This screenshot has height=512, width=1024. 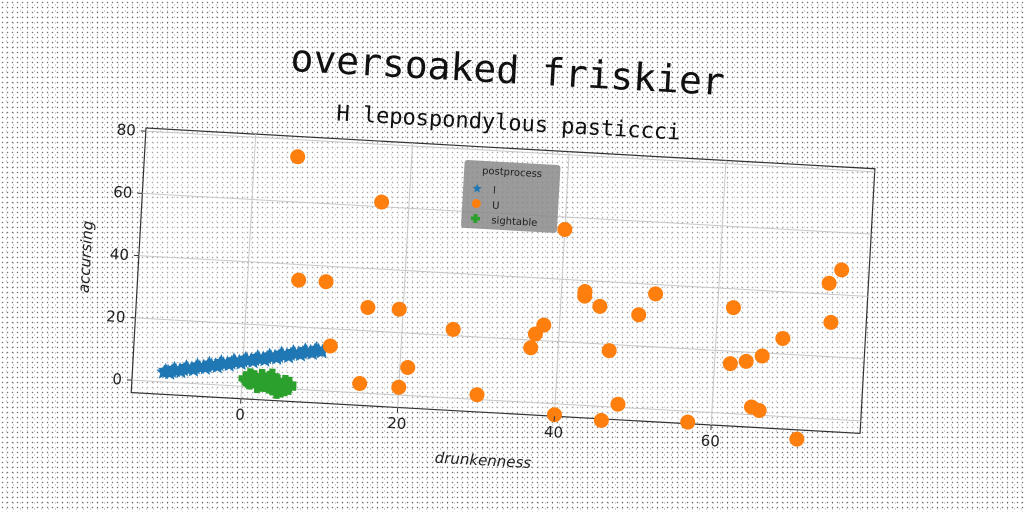 I want to click on x-tick-label: 60, so click(x=710, y=440).